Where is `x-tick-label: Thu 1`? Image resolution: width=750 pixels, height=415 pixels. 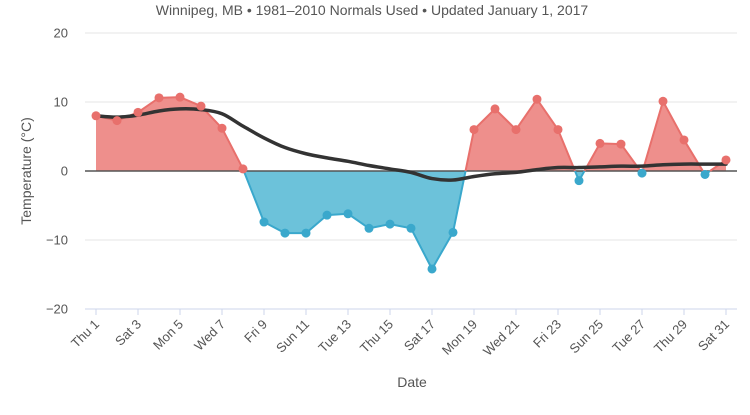 x-tick-label: Thu 1 is located at coordinates (85, 334).